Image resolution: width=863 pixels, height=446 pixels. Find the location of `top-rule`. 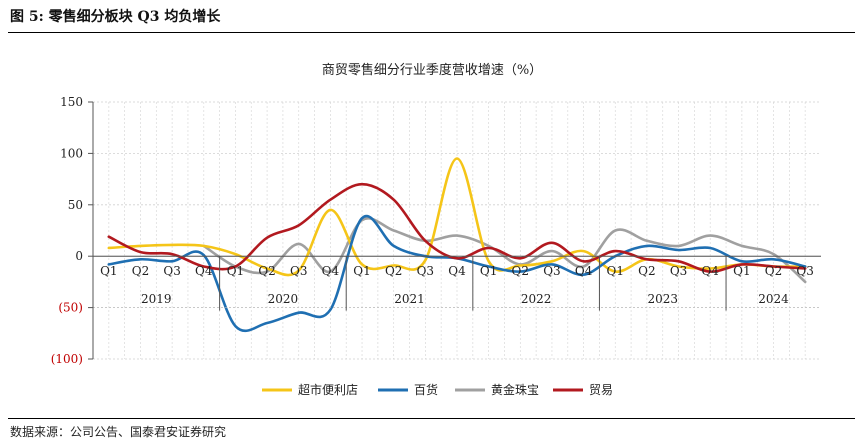

top-rule is located at coordinates (431, 32).